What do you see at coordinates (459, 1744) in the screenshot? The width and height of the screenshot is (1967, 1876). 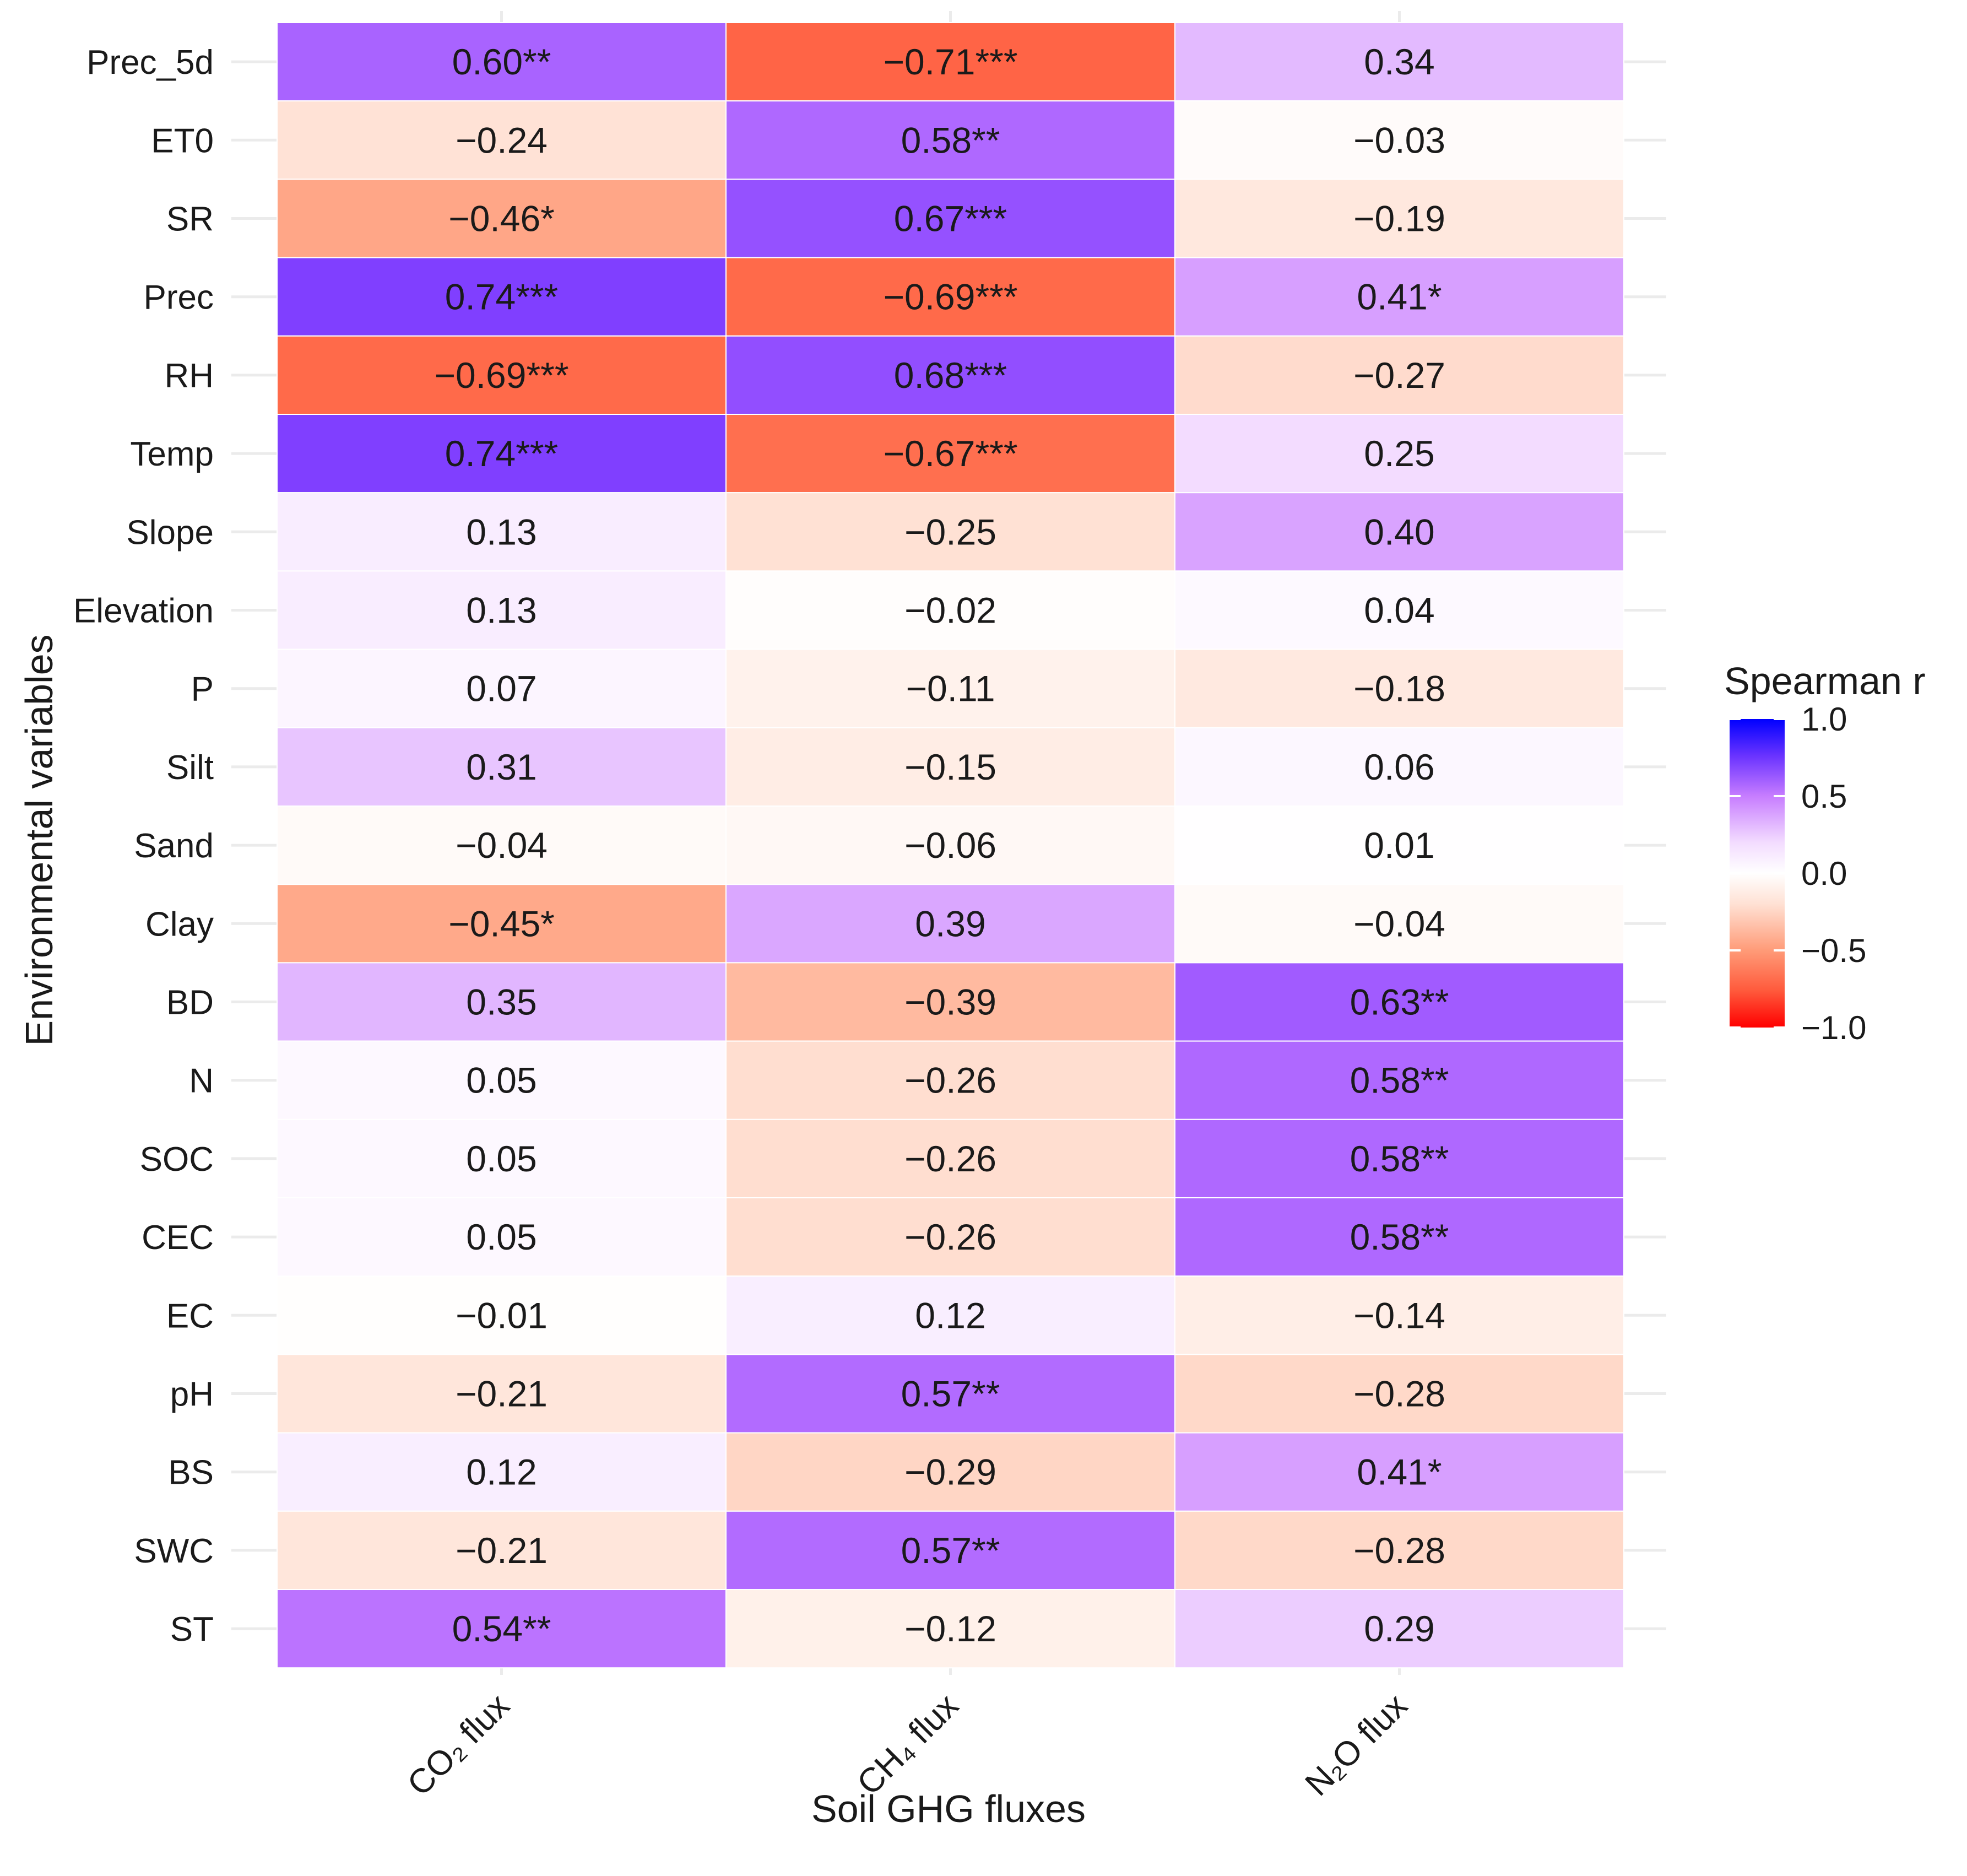 I see `x-tick-label: CO₂ flux` at bounding box center [459, 1744].